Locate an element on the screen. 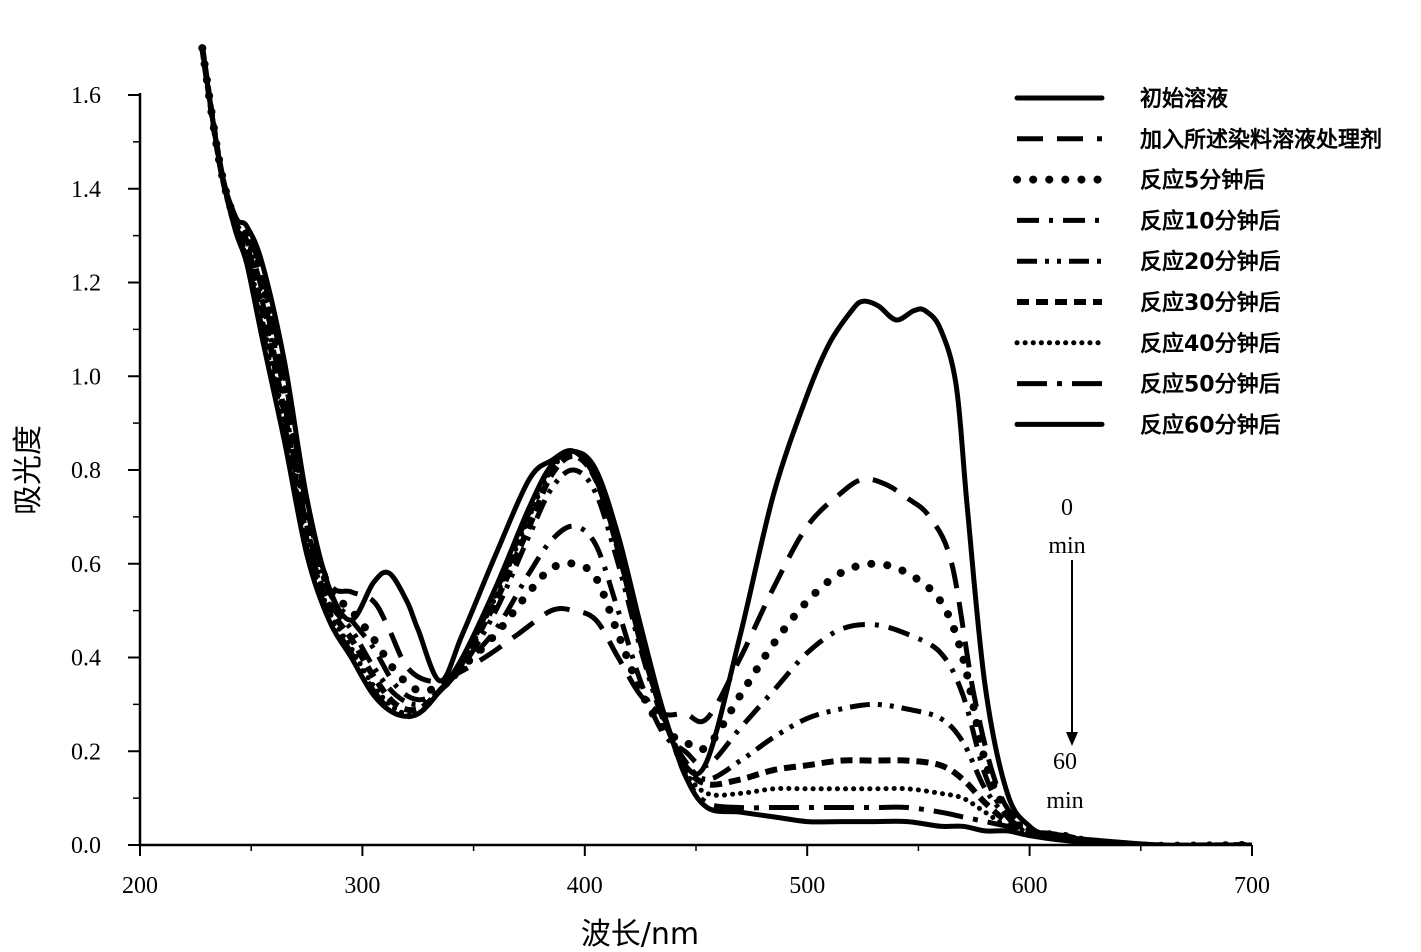 The image size is (1421, 952). x-tick-label: 200 is located at coordinates (140, 886).